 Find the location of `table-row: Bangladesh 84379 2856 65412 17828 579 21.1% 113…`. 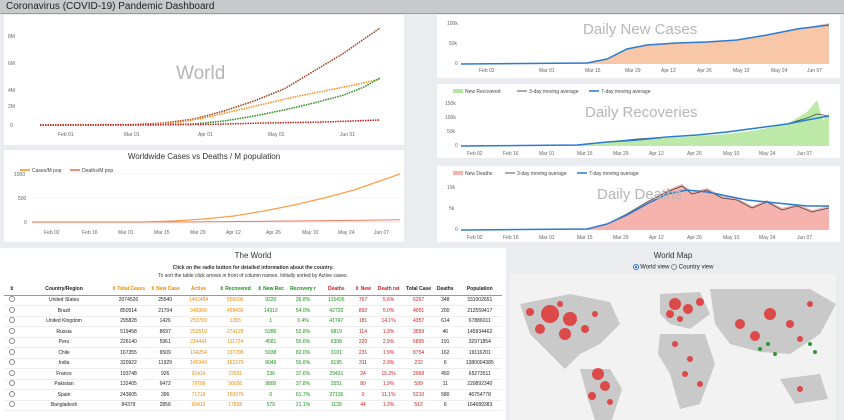

table-row: Bangladesh 84379 2856 65412 17828 579 21.1% 113… is located at coordinates (253, 405).